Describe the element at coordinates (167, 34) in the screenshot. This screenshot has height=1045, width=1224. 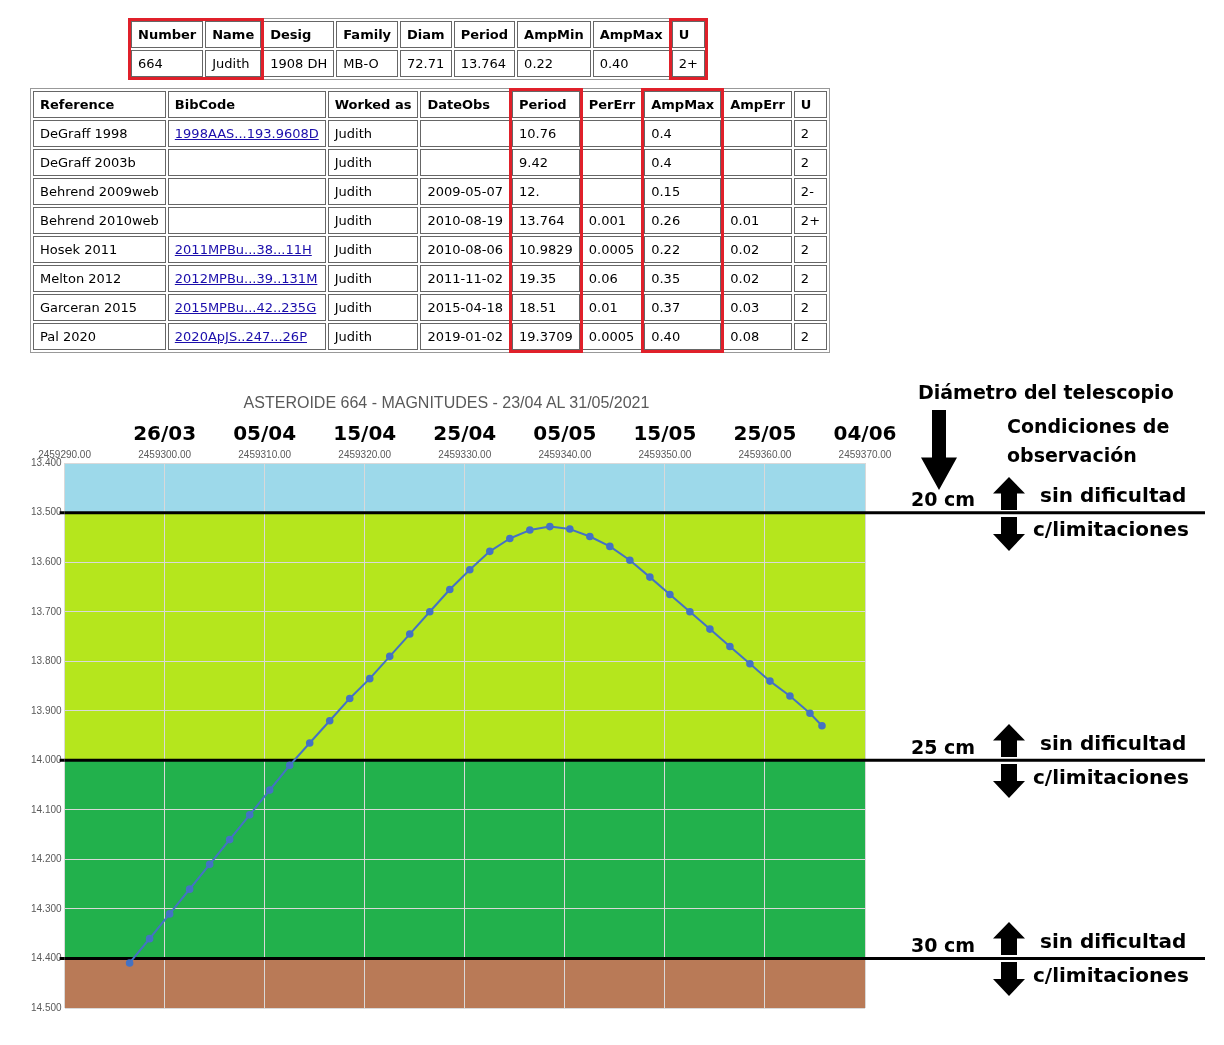
I see `category-label: Number` at that location.